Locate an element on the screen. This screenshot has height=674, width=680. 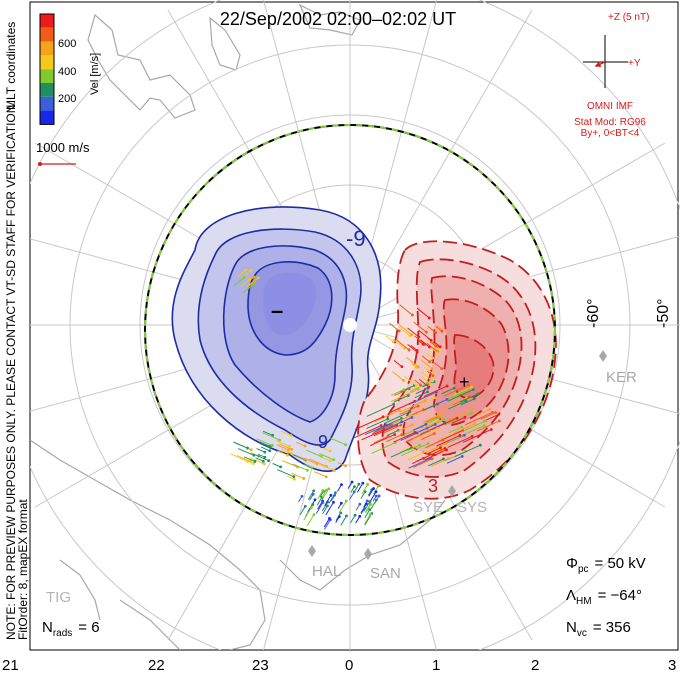
stat-lambda-hm: ΛHM = −64° is located at coordinates (604, 597).